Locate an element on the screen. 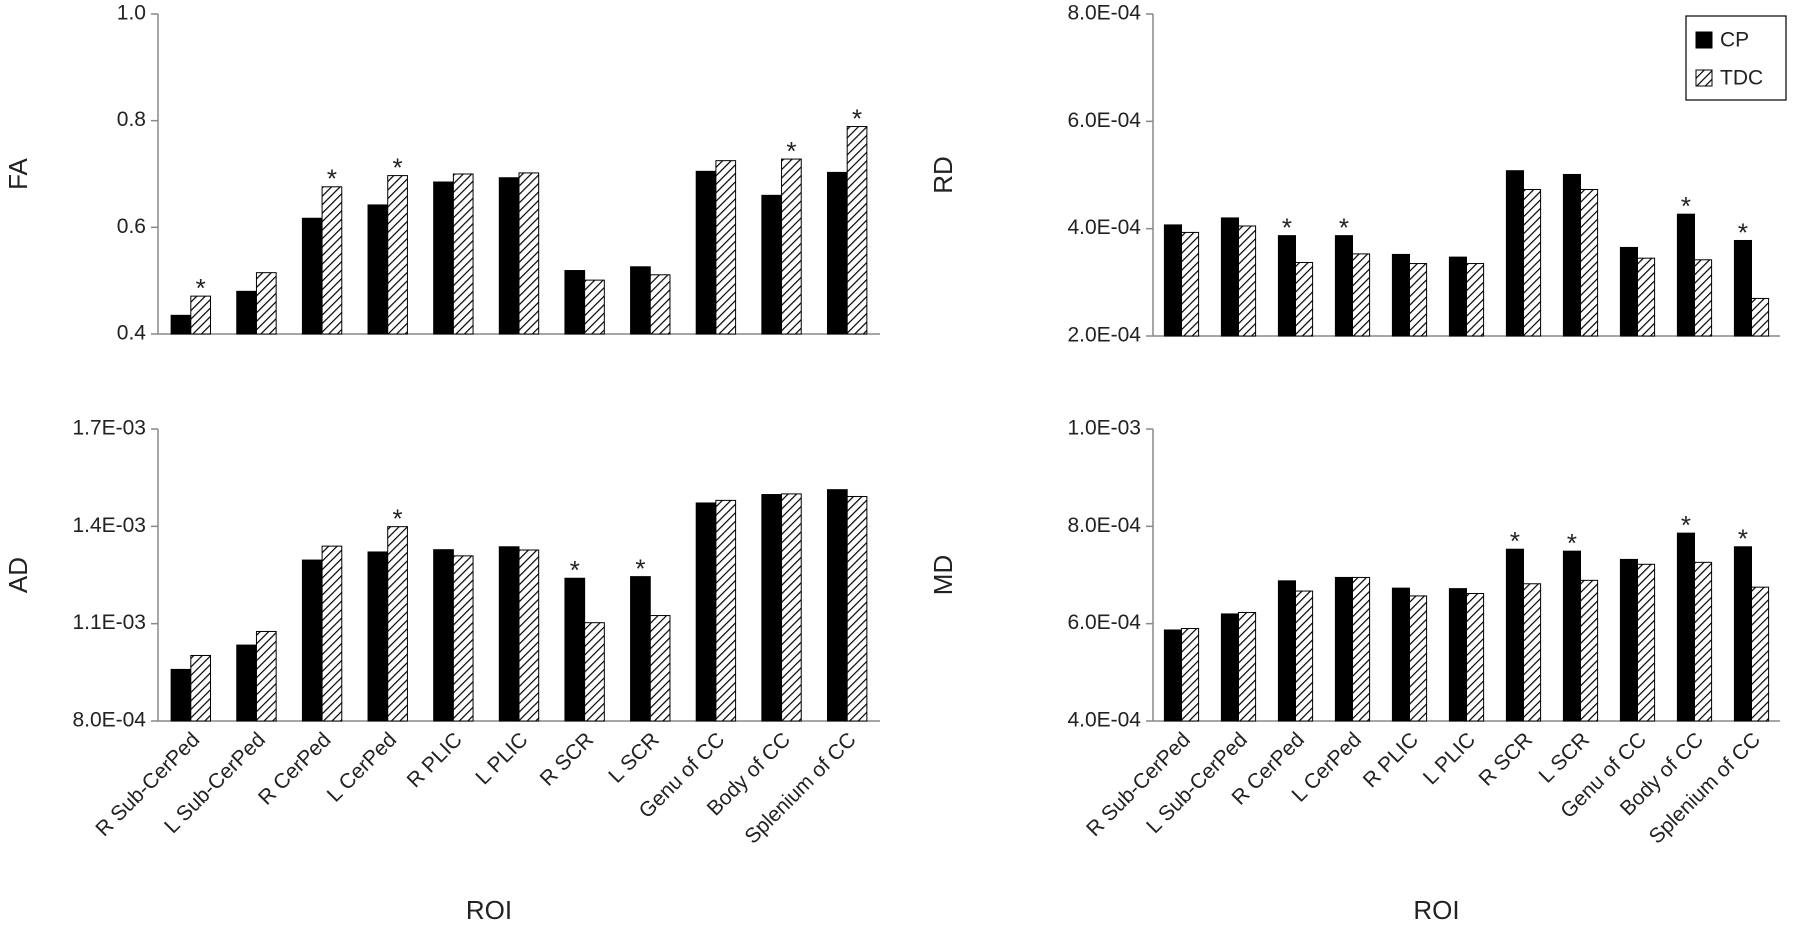  y-tick-label: 1.0 is located at coordinates (131, 13).